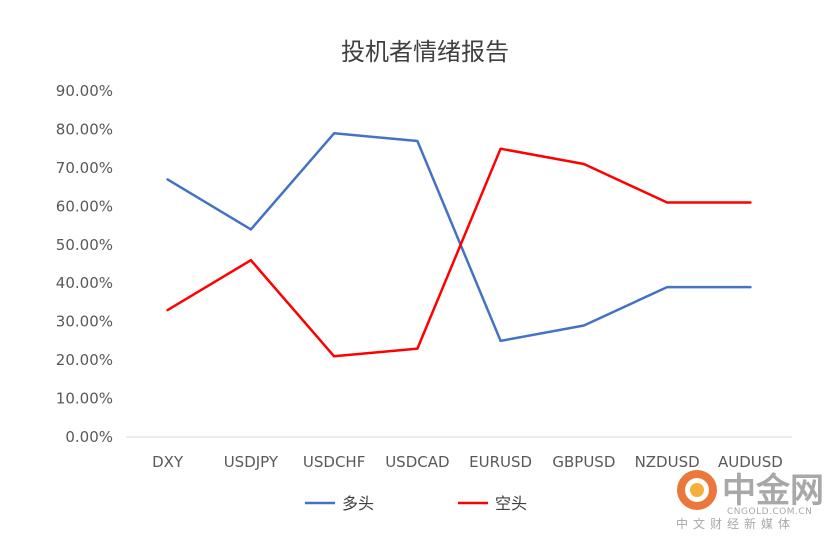  I want to click on watermark-domain: CNGOLD.COM.CN, so click(769, 512).